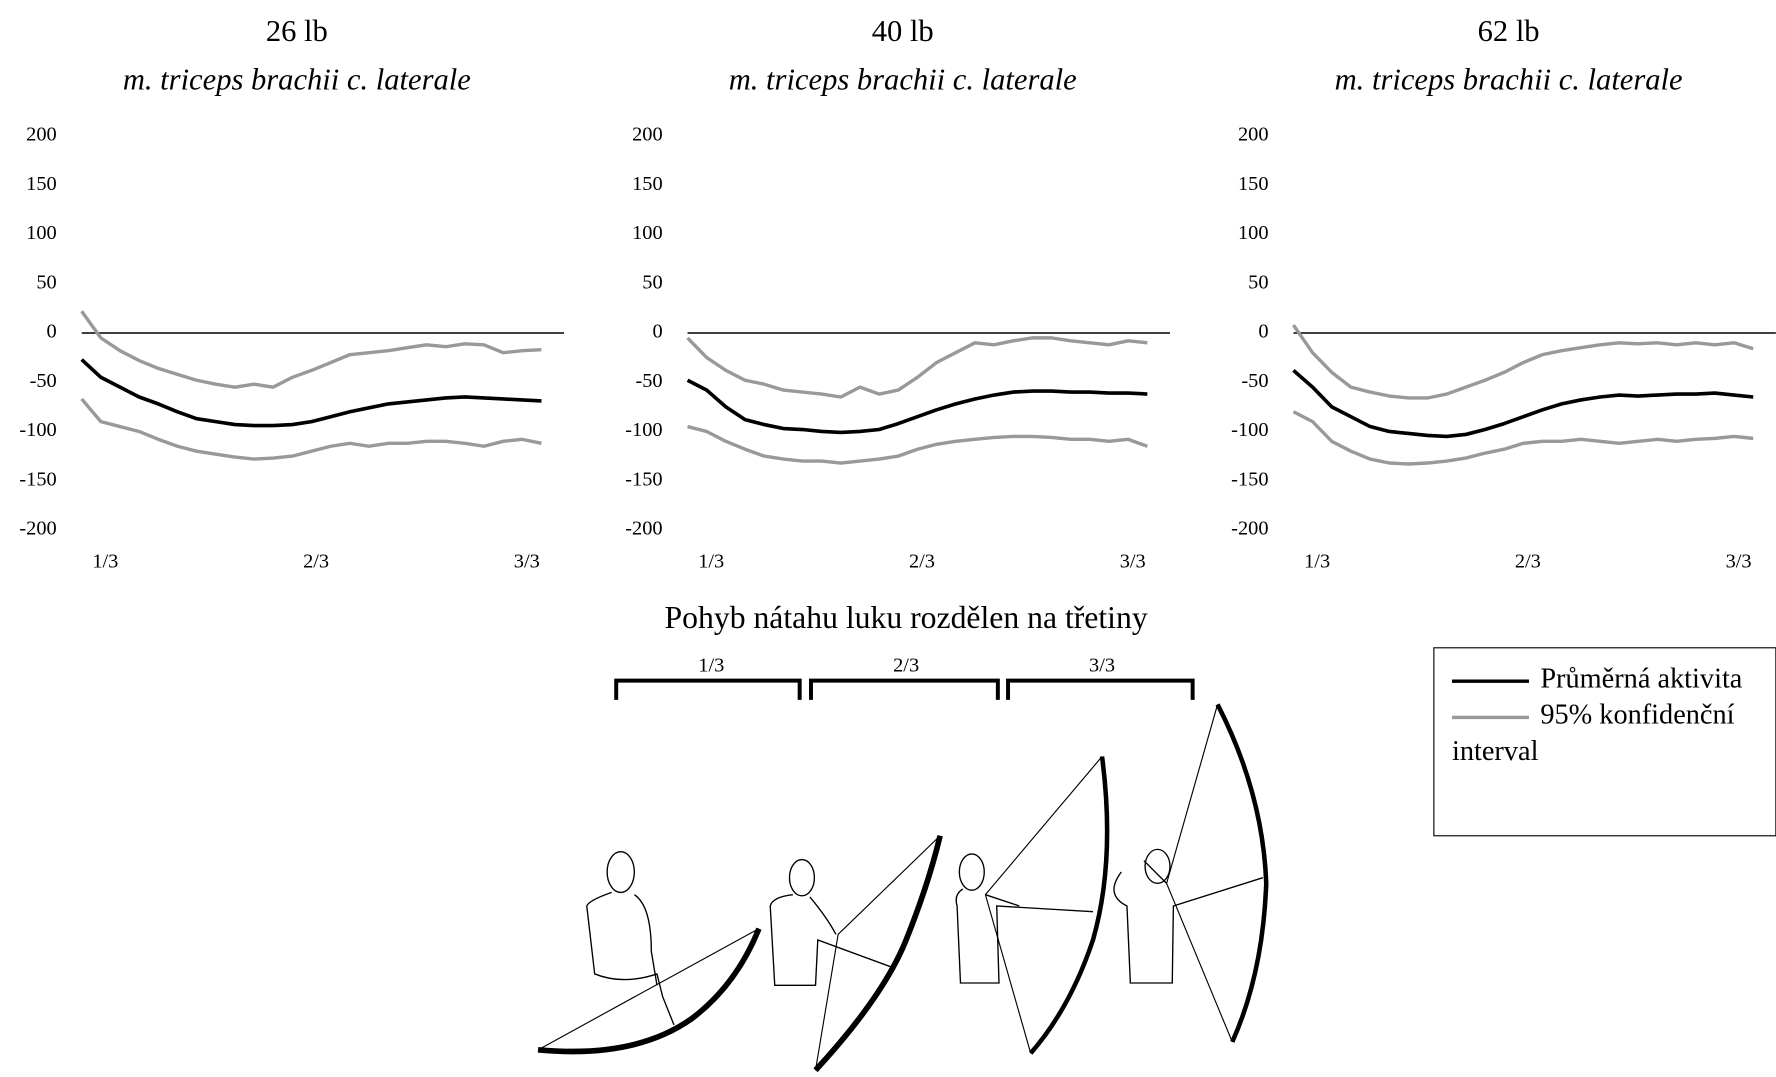  I want to click on stage-label: 2/3, so click(906, 666).